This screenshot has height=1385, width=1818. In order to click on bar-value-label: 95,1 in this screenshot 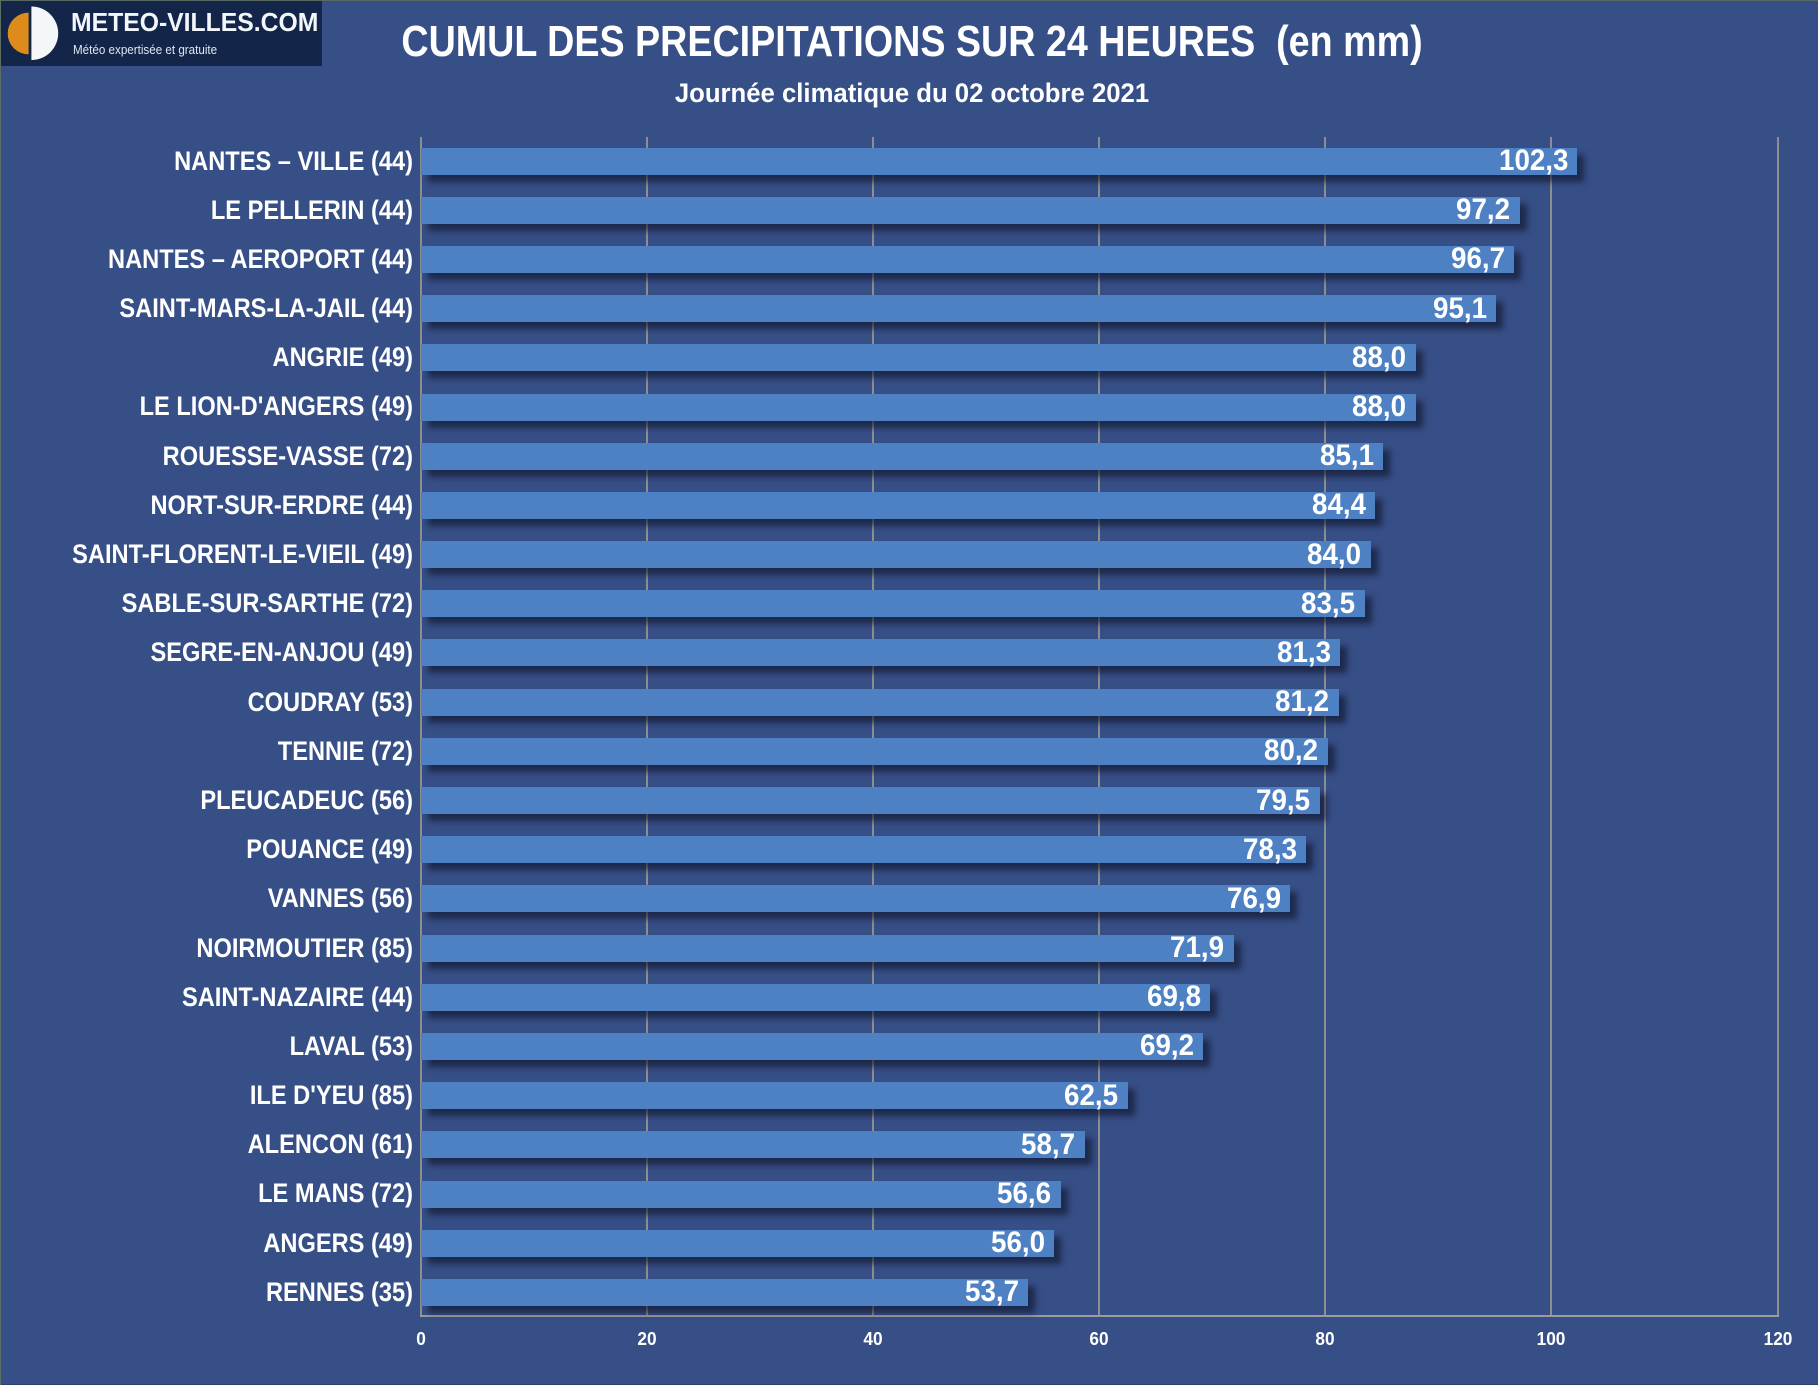, I will do `click(1459, 308)`.